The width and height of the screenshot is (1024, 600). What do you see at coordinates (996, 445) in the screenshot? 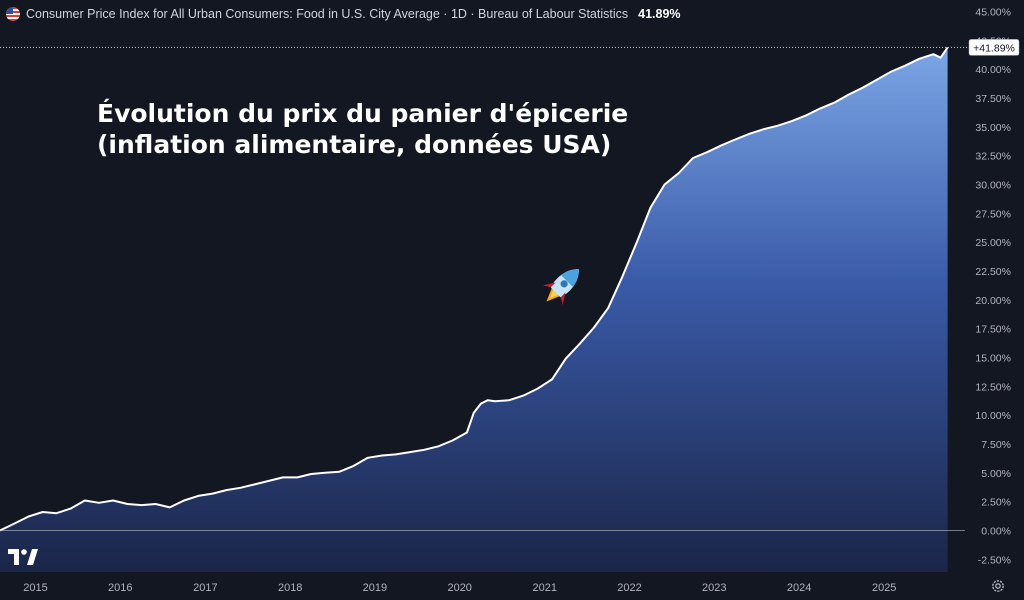
I see `y-tick-label: 7.50%` at bounding box center [996, 445].